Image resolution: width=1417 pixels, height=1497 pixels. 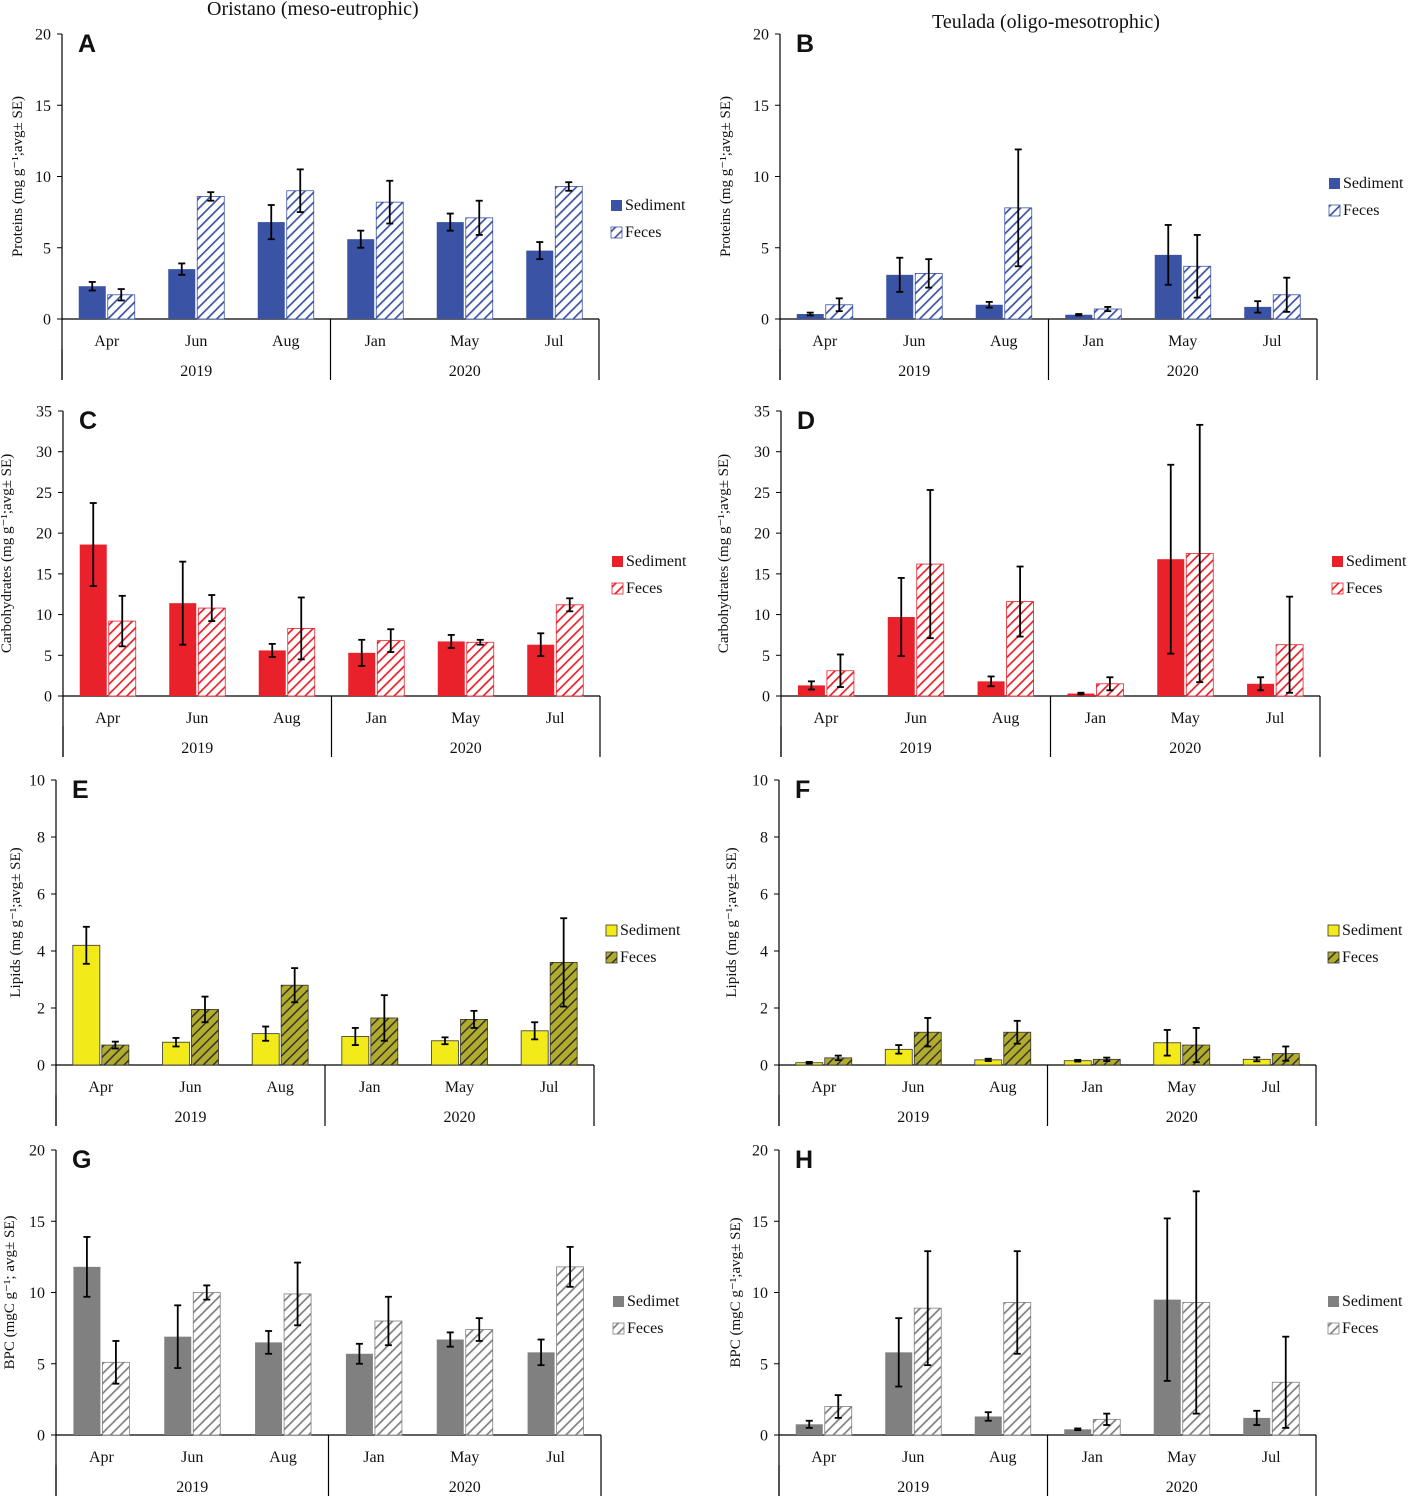 I want to click on site-title-teulada: Teulada (oligo-mesotrophic), so click(x=1046, y=22).